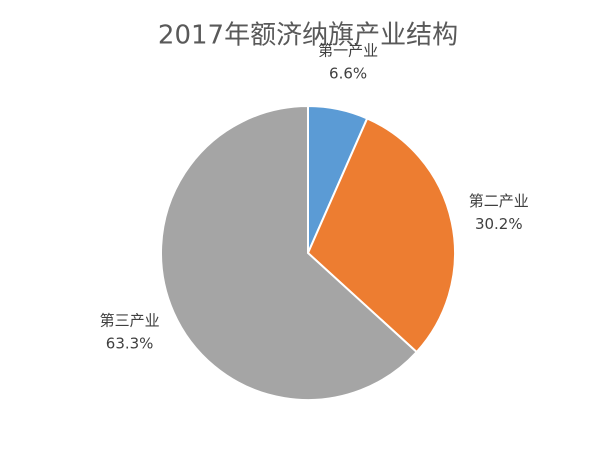 The image size is (616, 449). Describe the element at coordinates (499, 224) in the screenshot. I see `slice-value-label: 30.2%` at that location.